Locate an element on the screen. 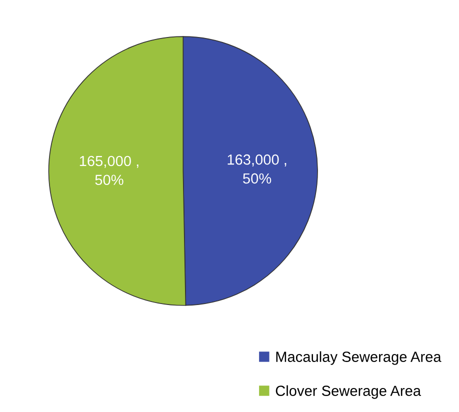 This screenshot has width=459, height=412. legend-label: Clover Sewerage Area is located at coordinates (349, 392).